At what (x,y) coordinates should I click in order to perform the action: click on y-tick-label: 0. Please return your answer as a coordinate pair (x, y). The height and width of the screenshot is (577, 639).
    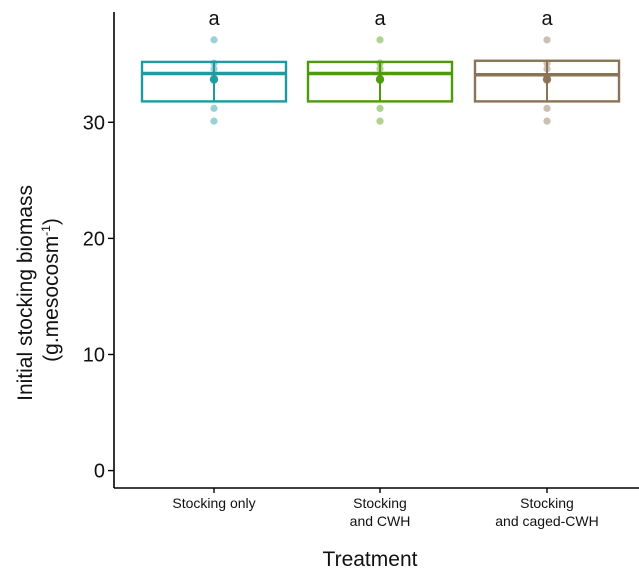
    Looking at the image, I should click on (99, 472).